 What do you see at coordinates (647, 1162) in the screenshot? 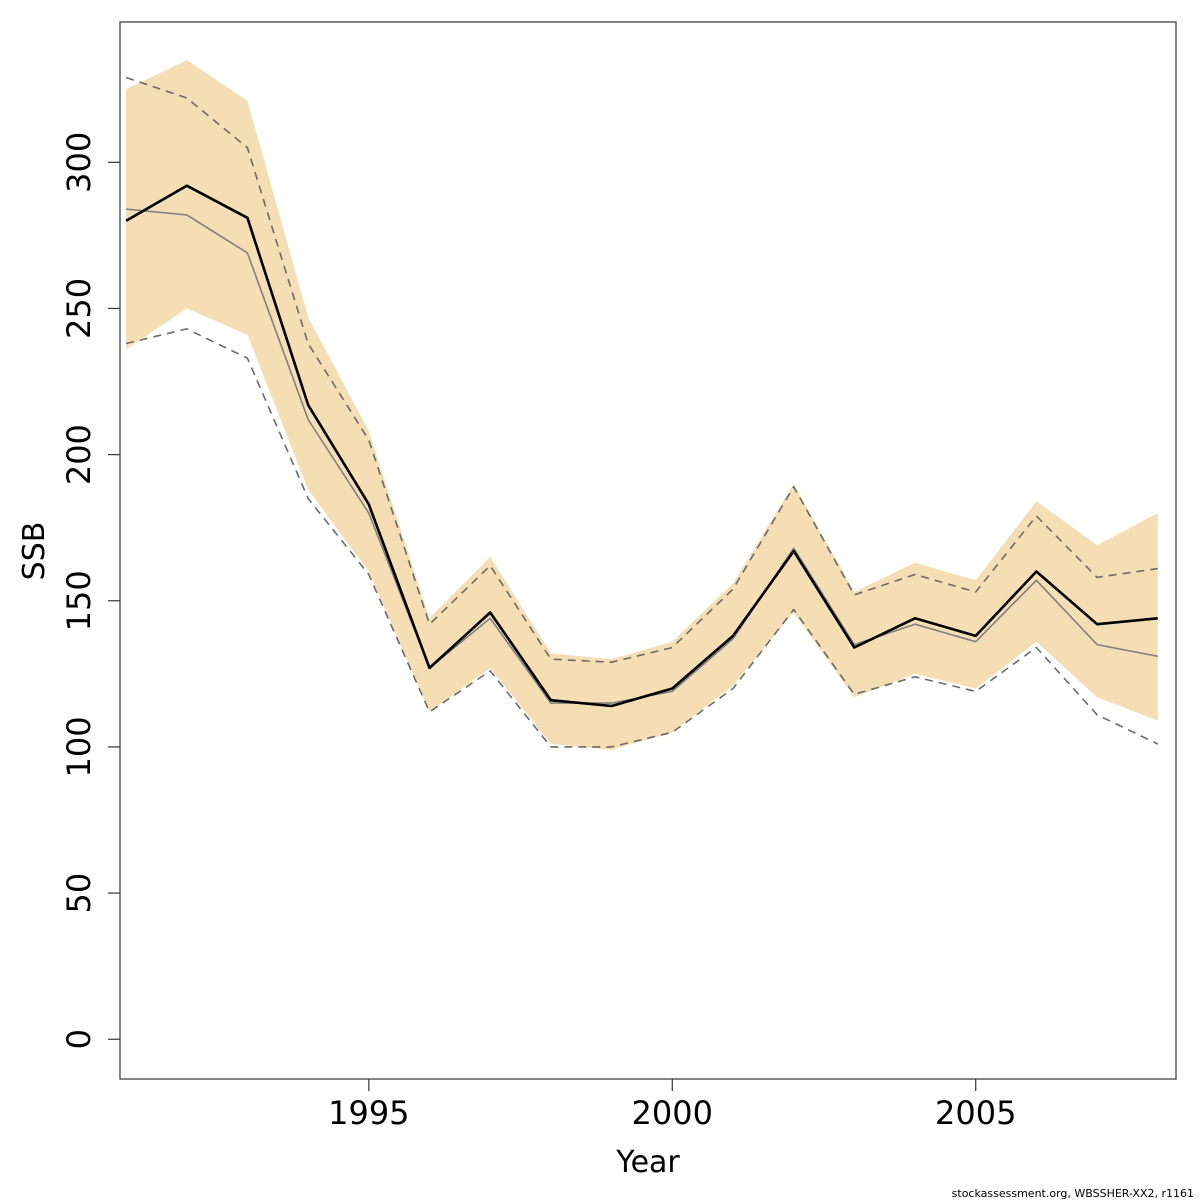
I see `x-axis-title: Year` at bounding box center [647, 1162].